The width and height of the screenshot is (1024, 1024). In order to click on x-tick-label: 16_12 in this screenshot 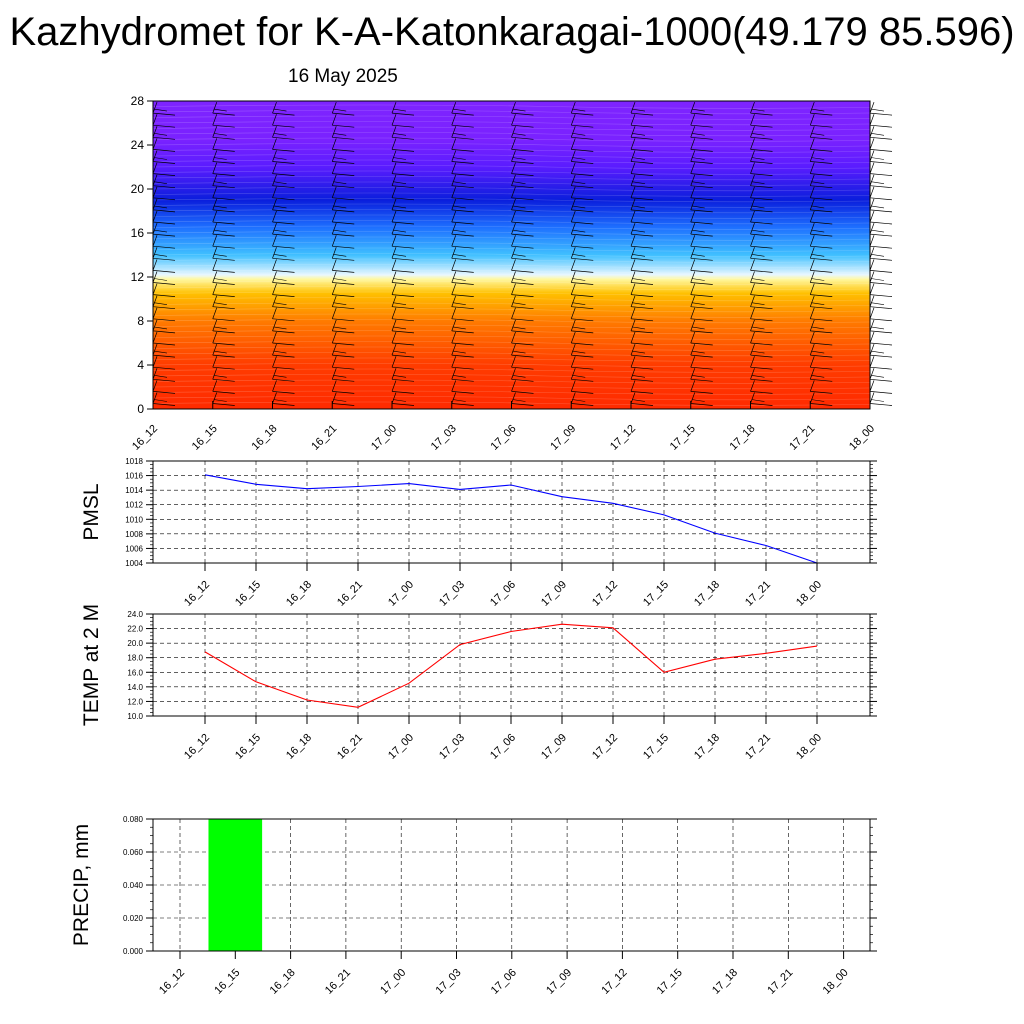, I will do `click(145, 438)`.